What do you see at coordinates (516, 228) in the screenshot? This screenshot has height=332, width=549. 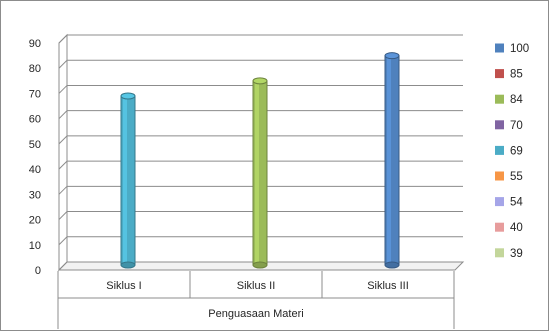 I see `legend-label: 40` at bounding box center [516, 228].